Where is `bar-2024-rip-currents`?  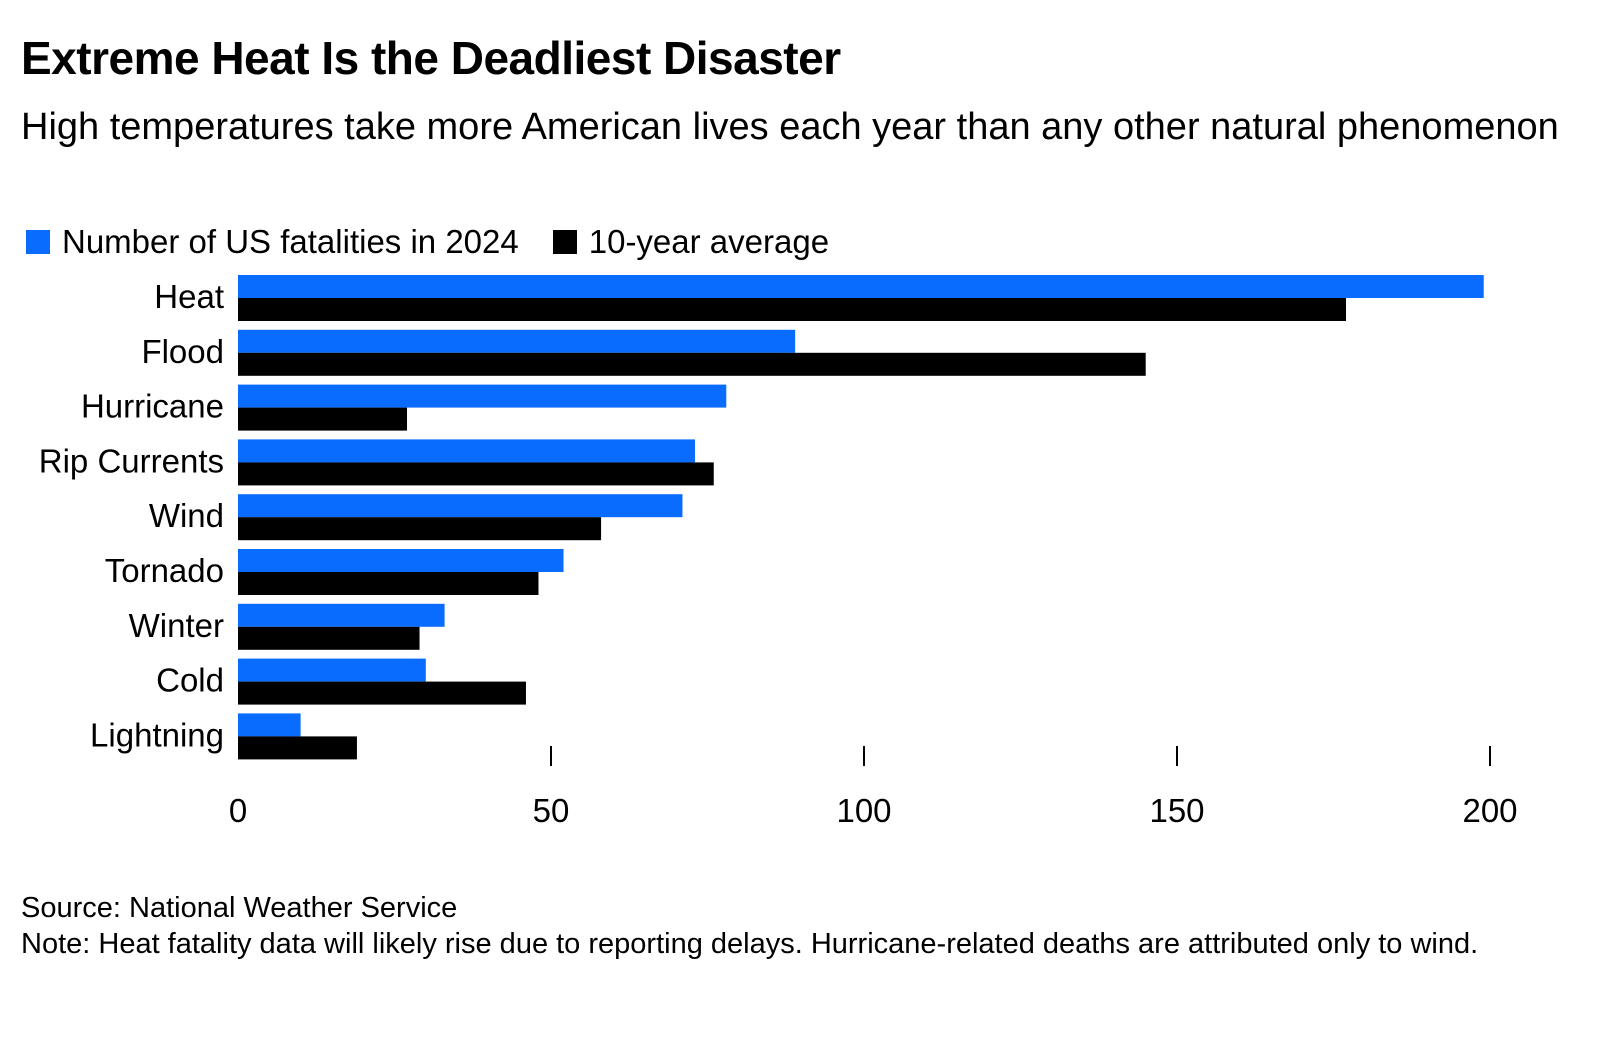
bar-2024-rip-currents is located at coordinates (466, 451).